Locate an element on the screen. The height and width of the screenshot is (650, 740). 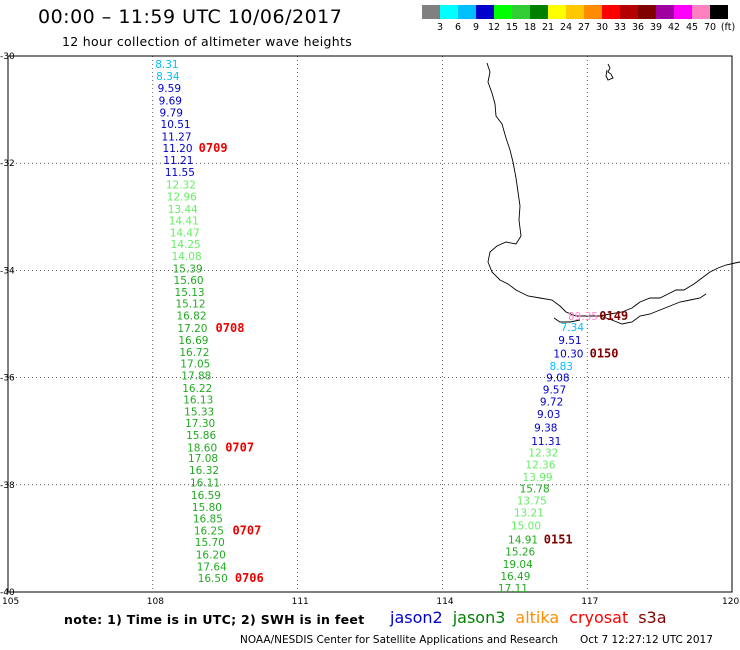
legend-label: 15 is located at coordinates (512, 27).